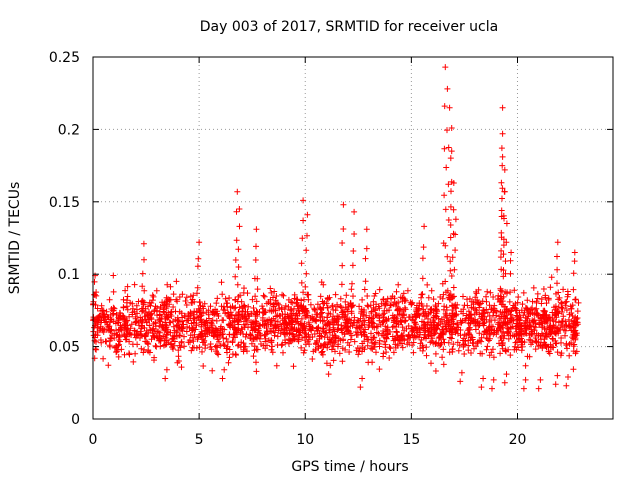 Image resolution: width=640 pixels, height=485 pixels. Describe the element at coordinates (518, 440) in the screenshot. I see `x-tick-label: 20` at that location.